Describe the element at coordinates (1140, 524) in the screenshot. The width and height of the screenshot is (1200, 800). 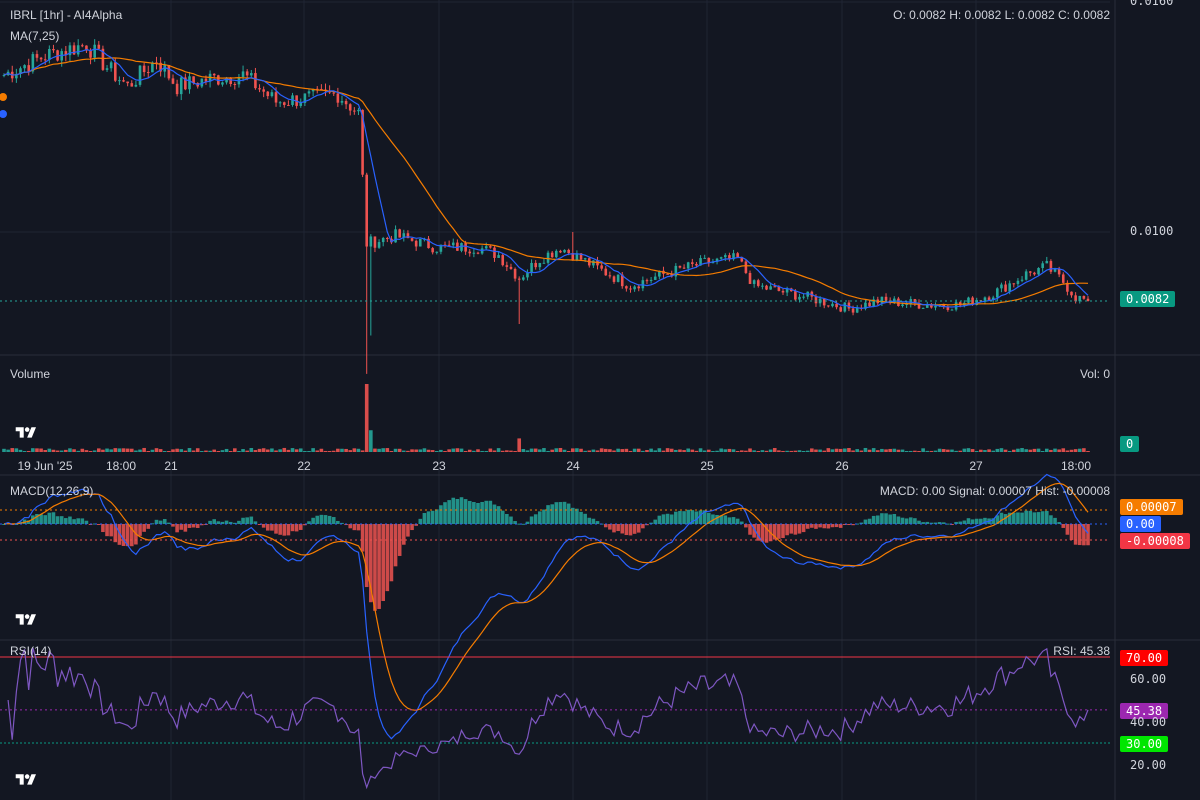
I see `macd-value-badge: 0.00` at that location.